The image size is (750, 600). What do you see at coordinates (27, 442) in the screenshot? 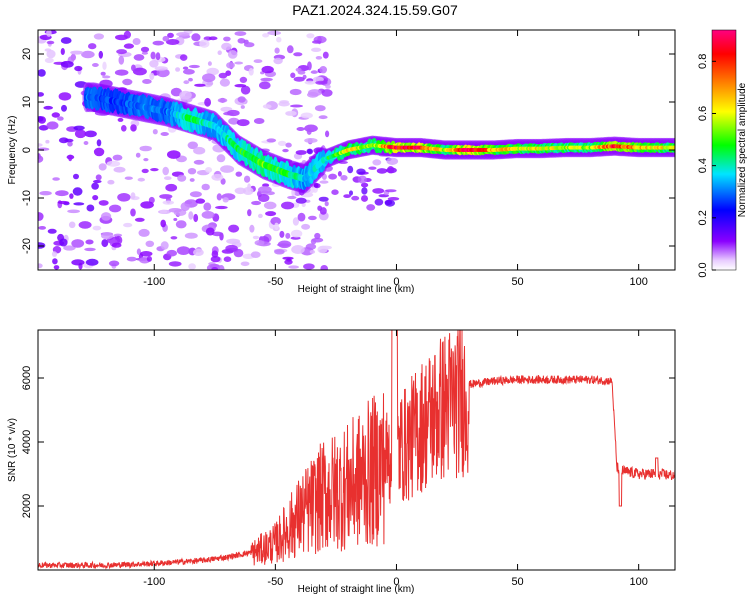
I see `y-tick-label: 4000` at bounding box center [27, 442].